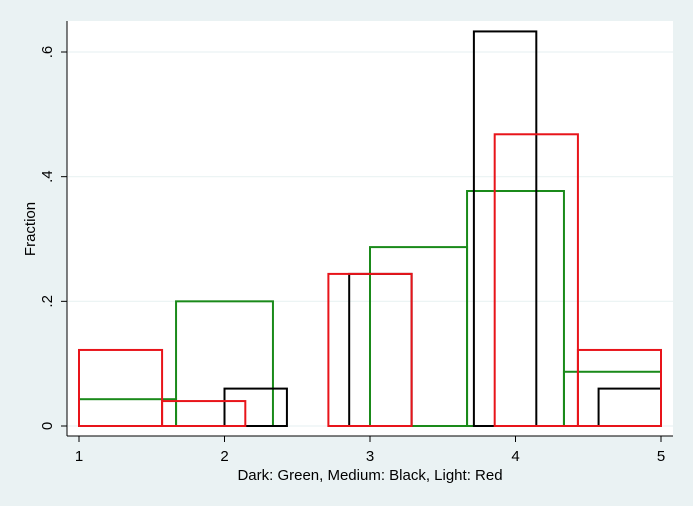 Image resolution: width=693 pixels, height=506 pixels. Describe the element at coordinates (369, 475) in the screenshot. I see `x-axis-title: Dark: Green, Medium: Black, Light: Red` at that location.